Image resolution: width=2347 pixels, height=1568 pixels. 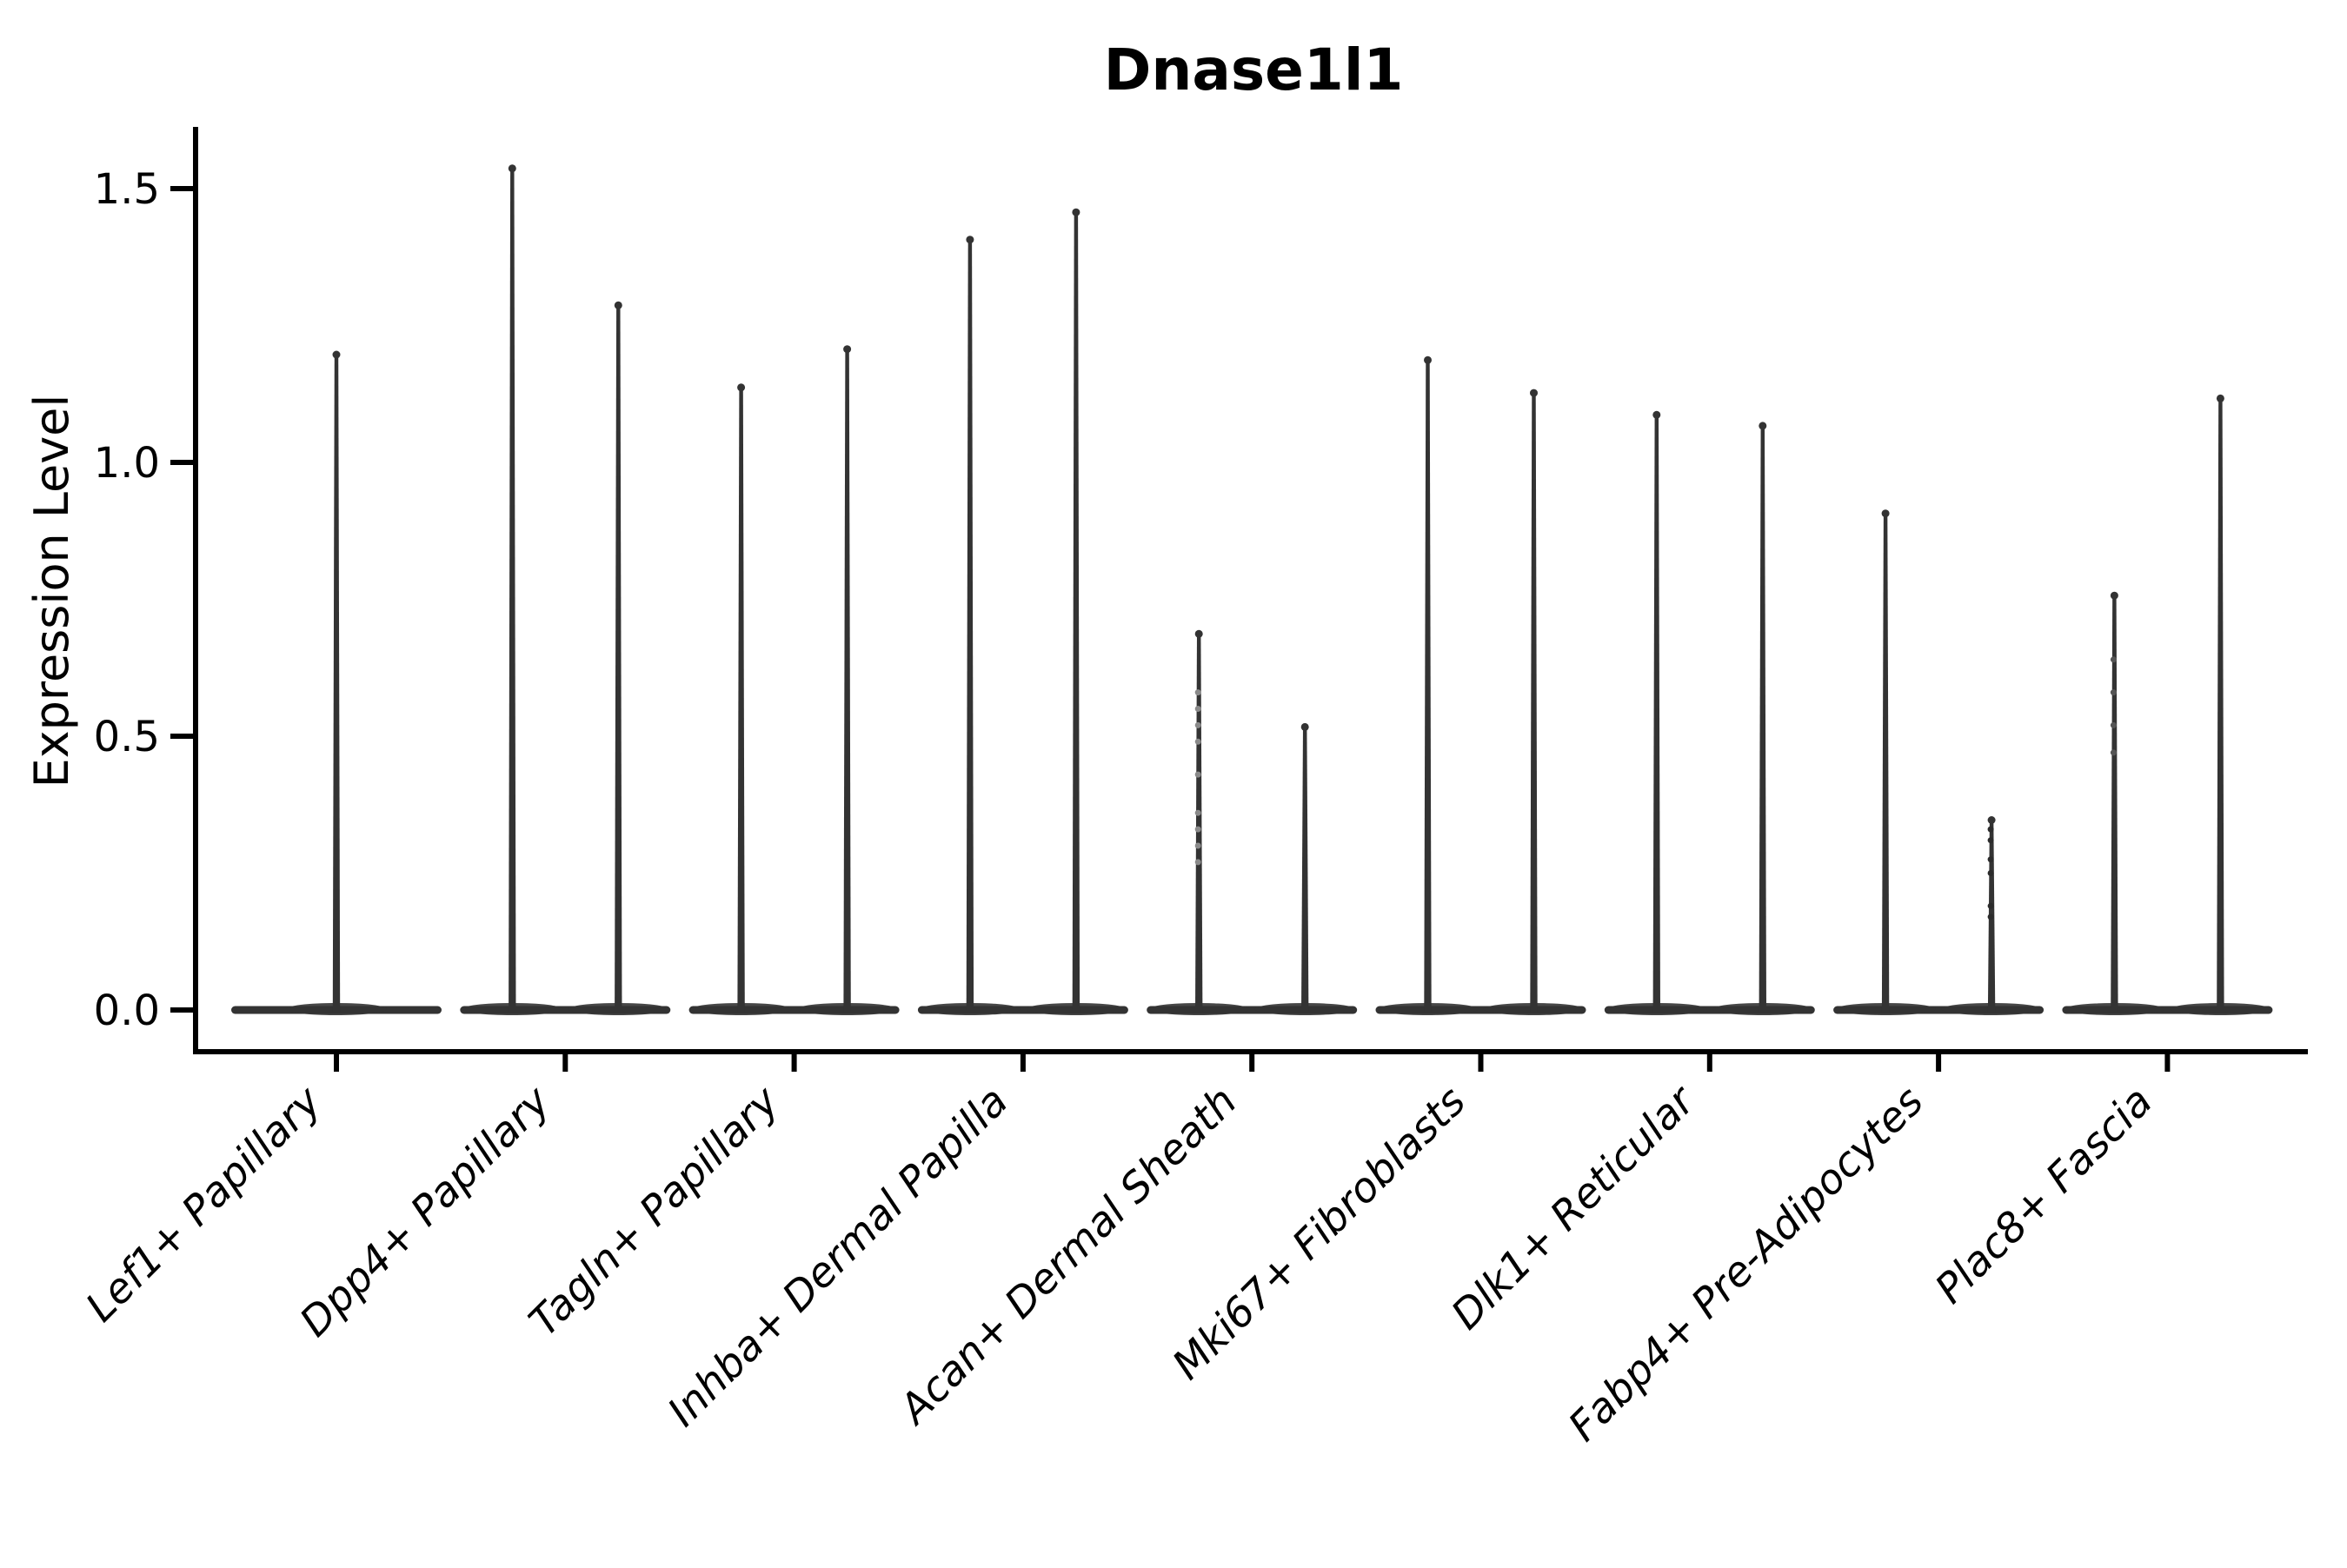 What do you see at coordinates (204, 1204) in the screenshot?
I see `x-category-label: Lef1+ Papillary` at bounding box center [204, 1204].